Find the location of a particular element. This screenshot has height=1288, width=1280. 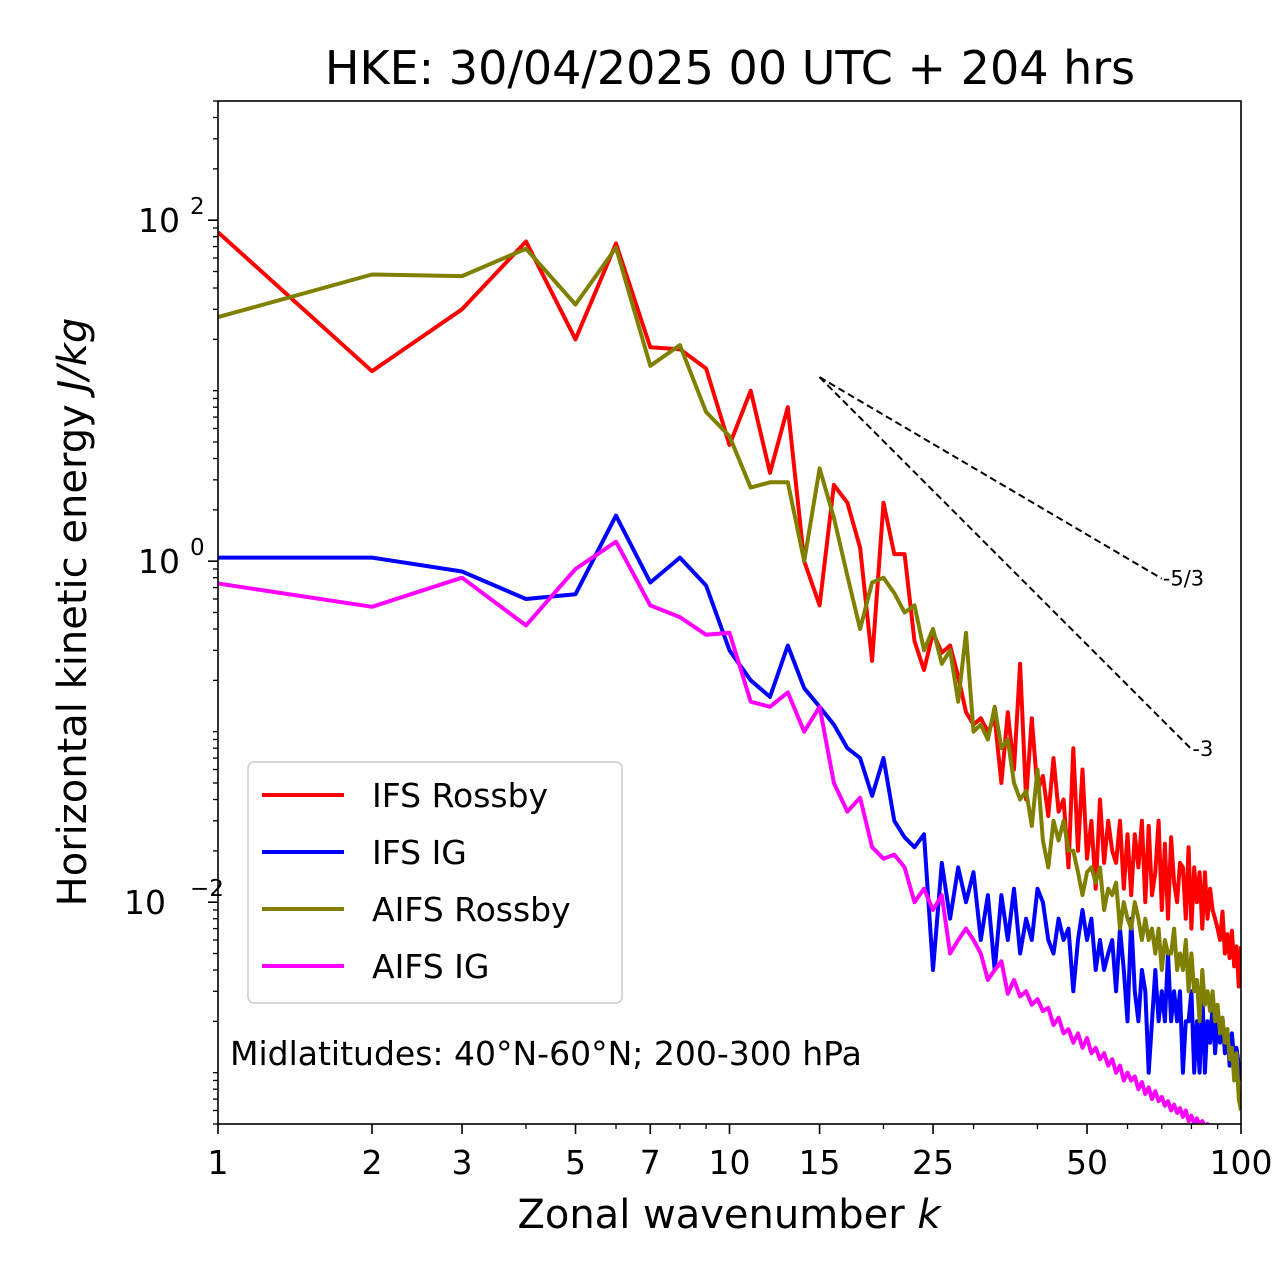

x-tick-label: 50 is located at coordinates (1087, 1162).